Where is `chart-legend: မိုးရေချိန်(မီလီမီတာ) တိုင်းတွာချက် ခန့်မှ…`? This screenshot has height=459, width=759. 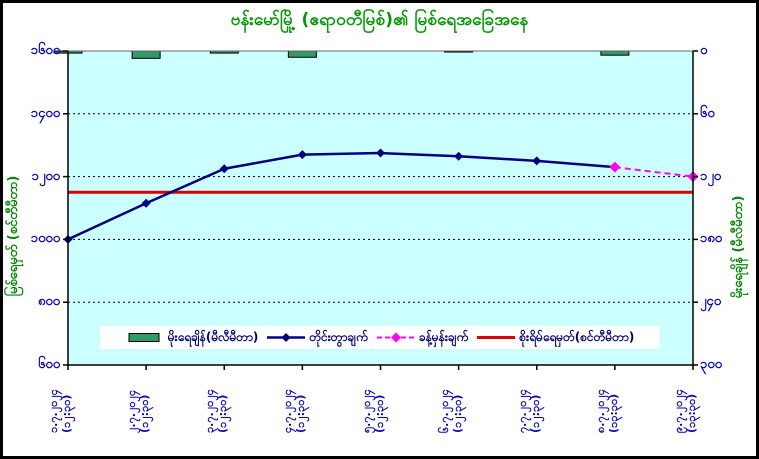
chart-legend: မိုးရေချိန်(မီလီမီတာ) တိုင်းတွာချက် ခန့်မှ… is located at coordinates (380, 337).